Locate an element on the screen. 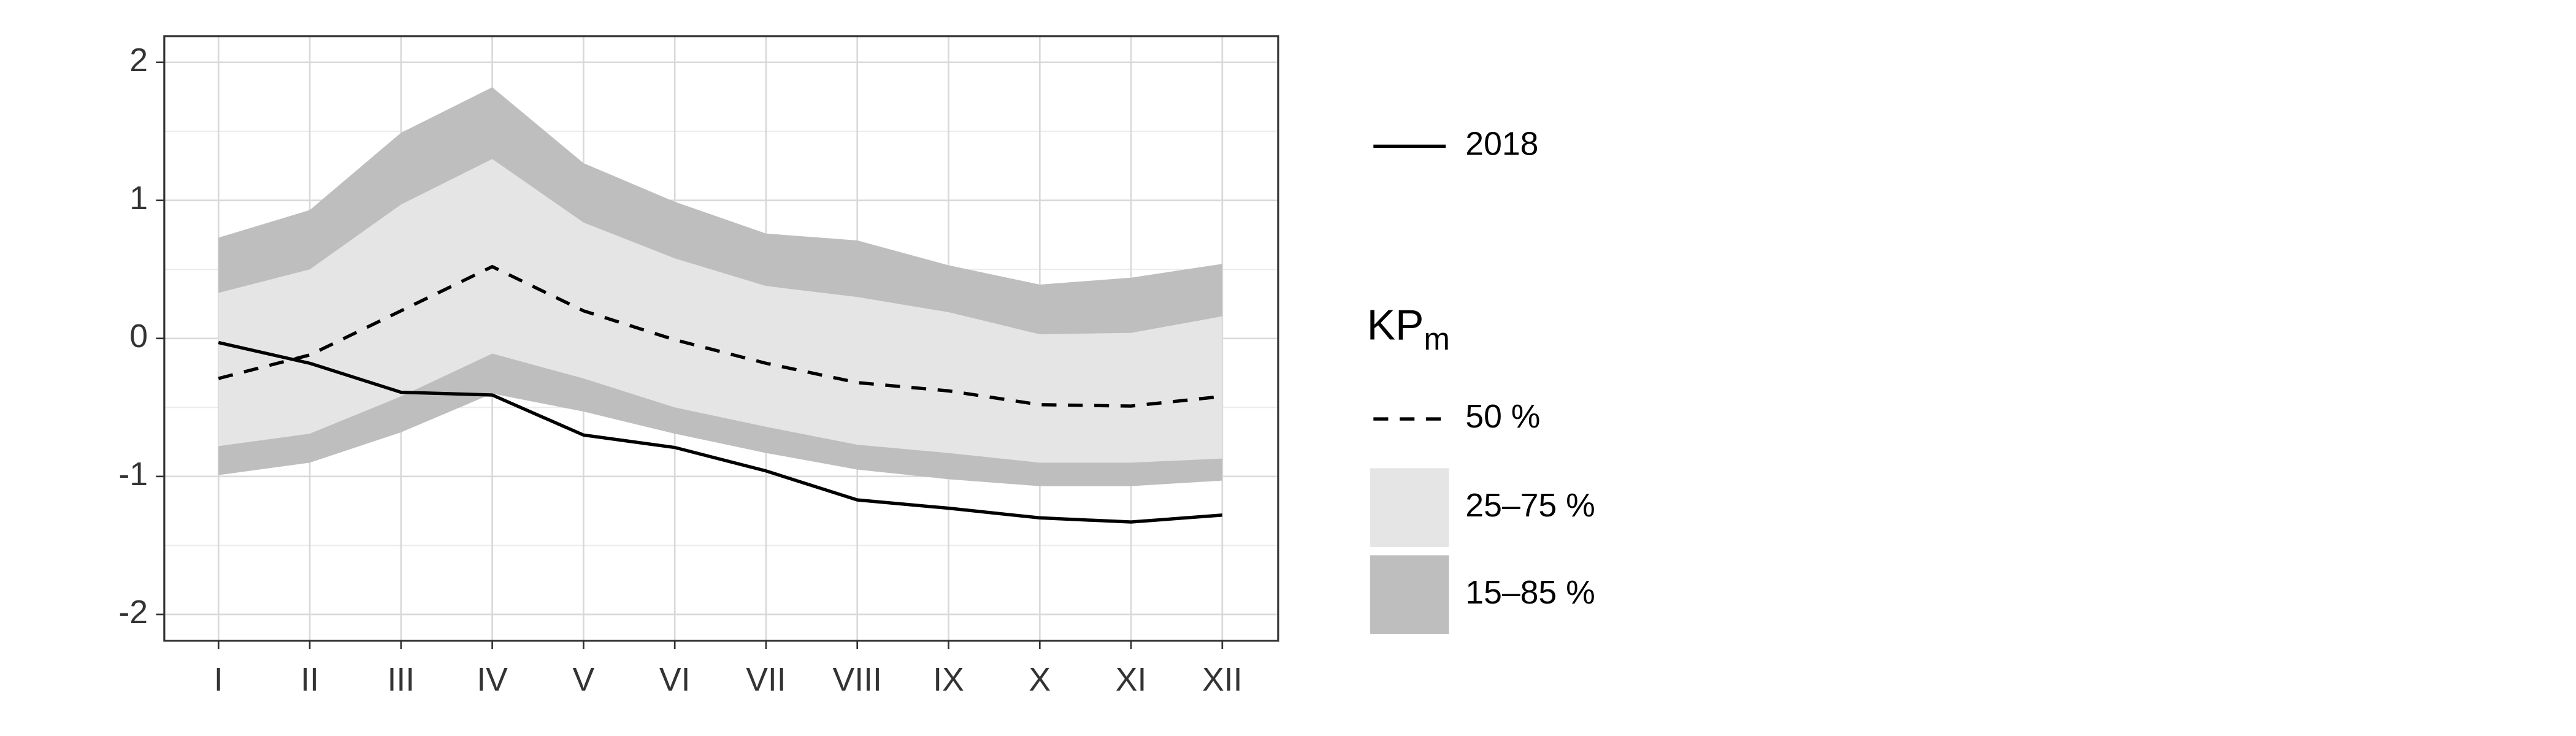 The height and width of the screenshot is (736, 2576). x-tick-label: VI is located at coordinates (675, 680).